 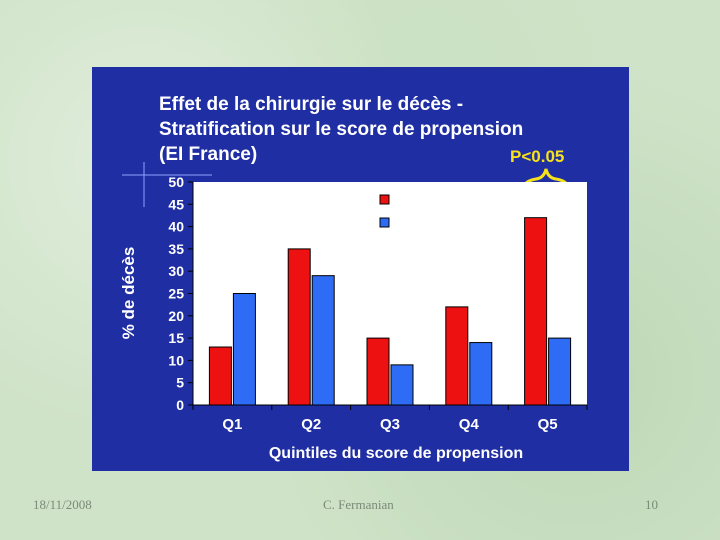 What do you see at coordinates (62, 504) in the screenshot?
I see `footer-date: 18/11/2008` at bounding box center [62, 504].